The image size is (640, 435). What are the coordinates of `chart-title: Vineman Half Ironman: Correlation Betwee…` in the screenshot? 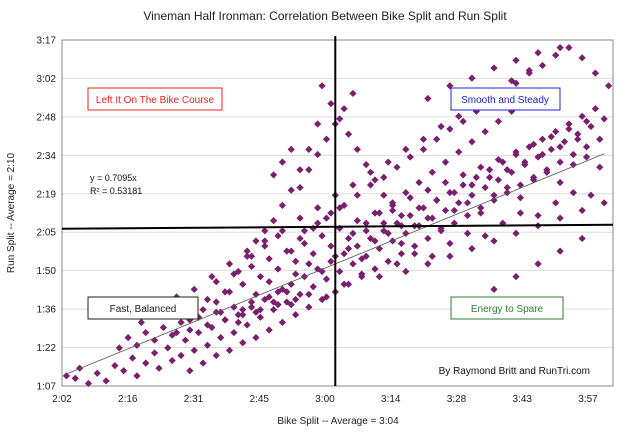 It's located at (325, 16).